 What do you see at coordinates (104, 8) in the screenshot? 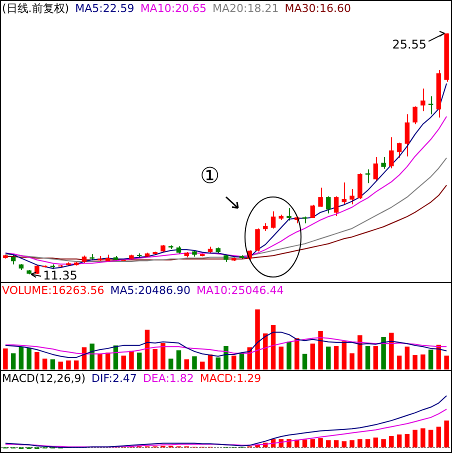
I see `text: MA5:22.59` at bounding box center [104, 8].